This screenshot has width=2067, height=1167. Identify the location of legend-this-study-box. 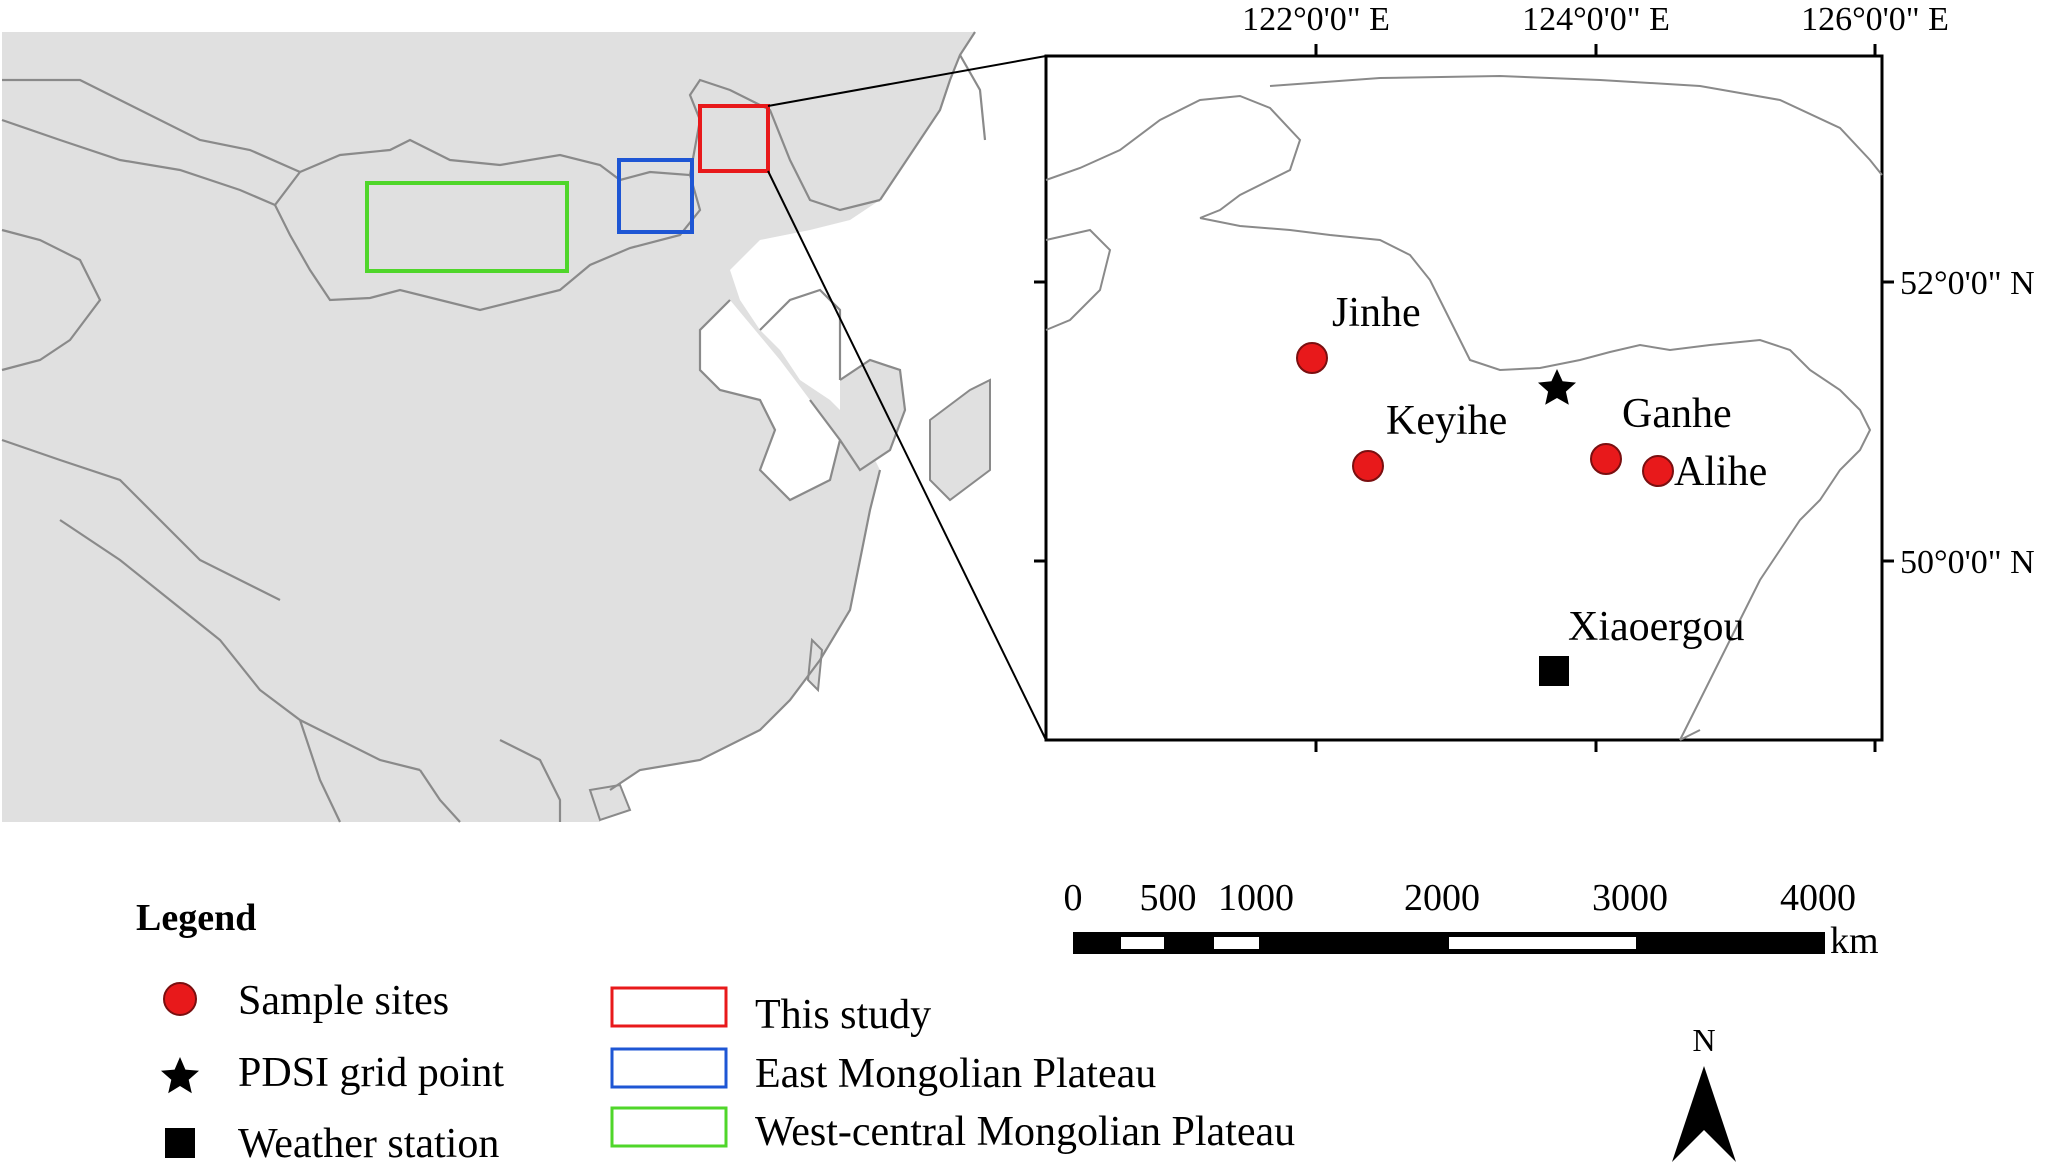
(669, 1007).